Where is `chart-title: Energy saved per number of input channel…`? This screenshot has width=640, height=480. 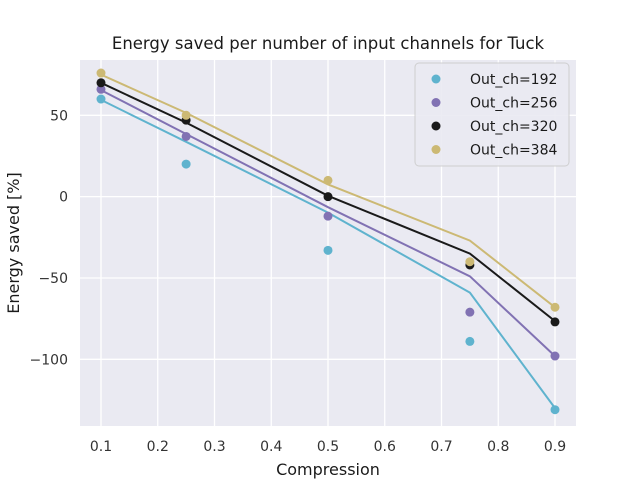 chart-title: Energy saved per number of input channel… is located at coordinates (328, 43).